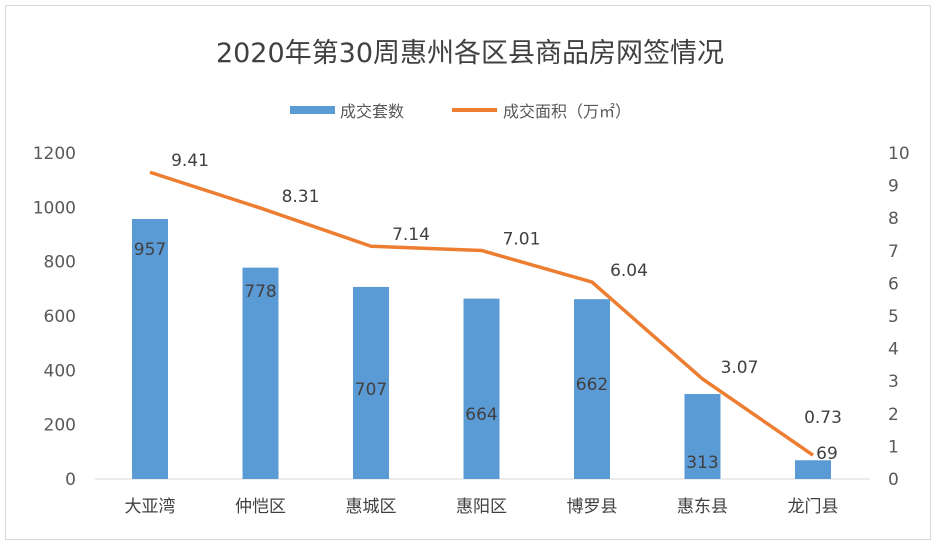  Describe the element at coordinates (260, 507) in the screenshot. I see `x-axis-label: 仲恺区` at that location.